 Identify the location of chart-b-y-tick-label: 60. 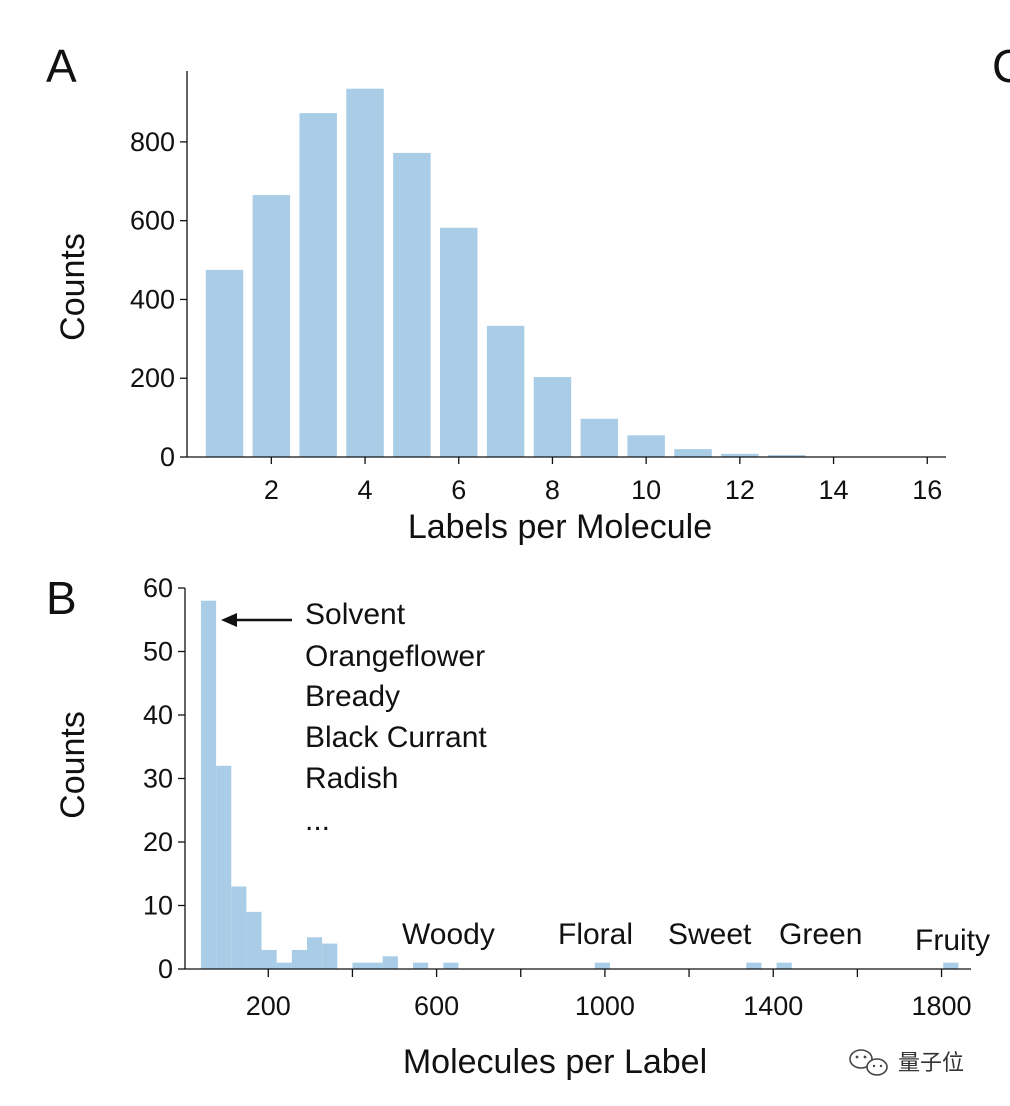
(158, 588).